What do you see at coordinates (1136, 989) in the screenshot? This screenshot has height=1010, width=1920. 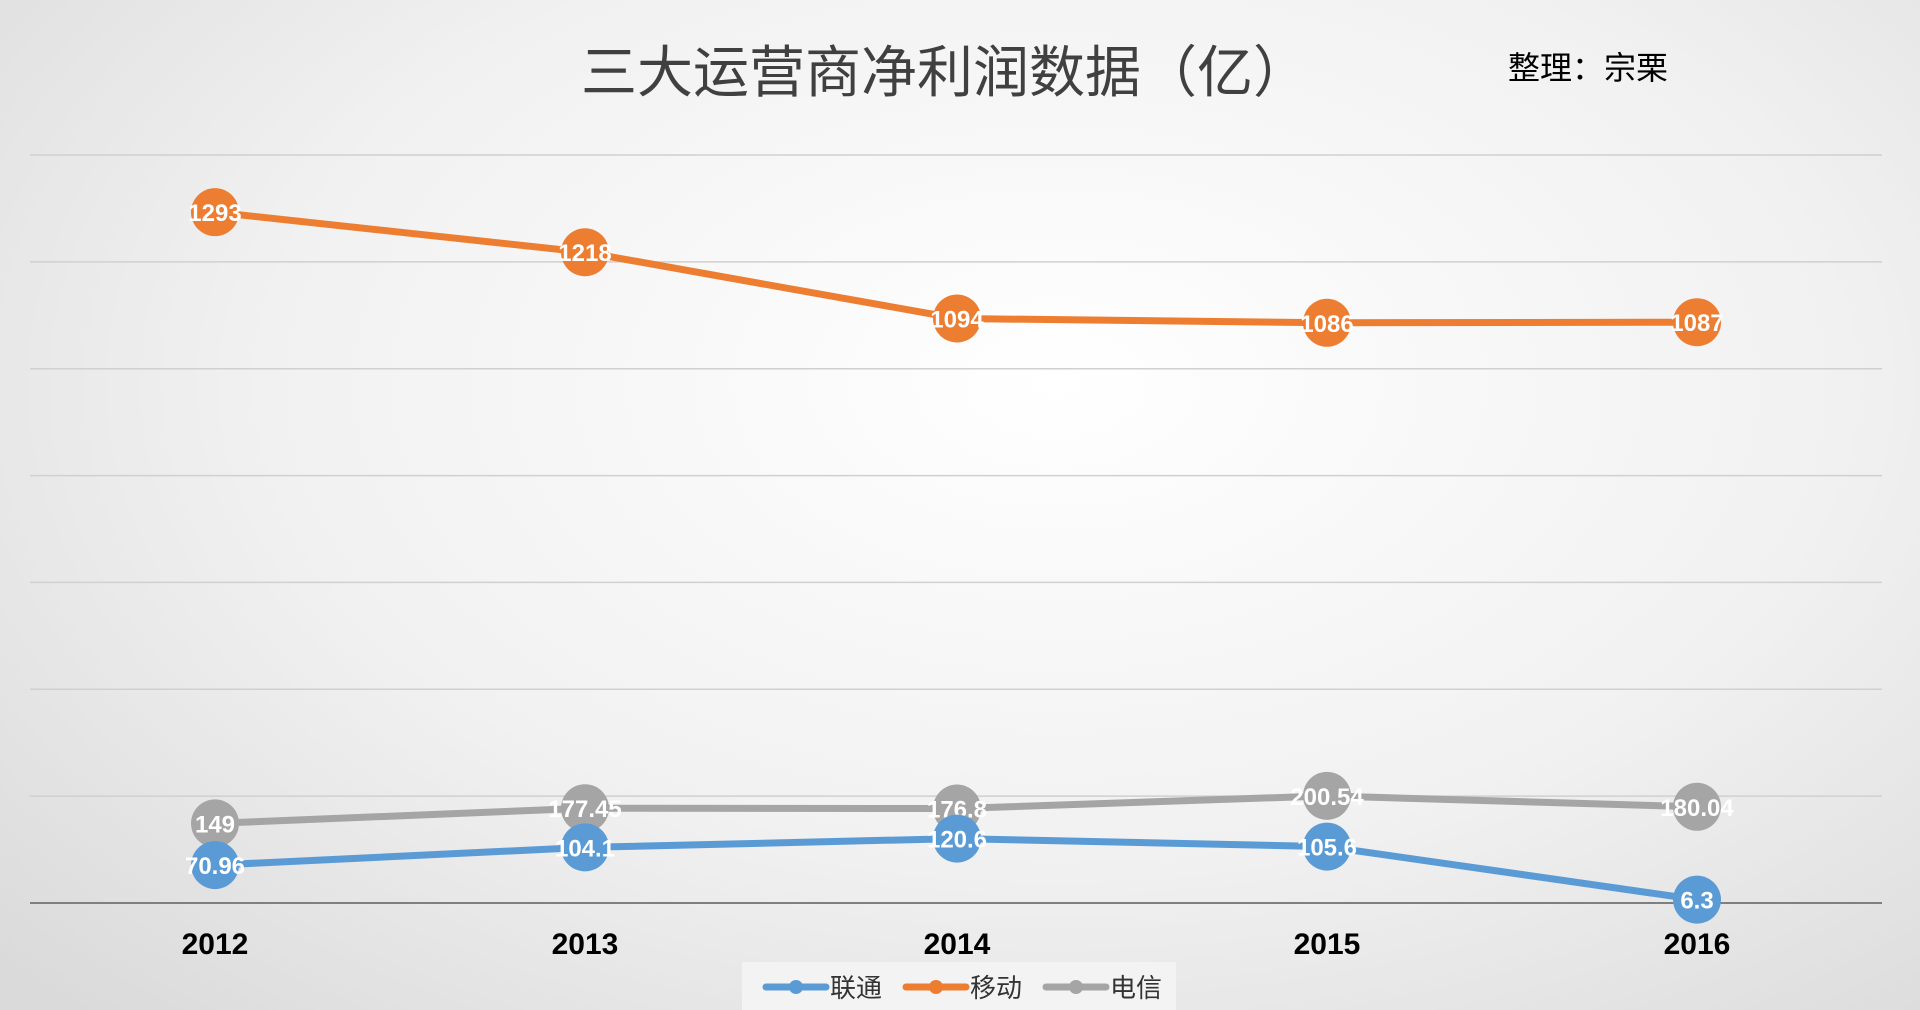 I see `legend-label: 电信` at bounding box center [1136, 989].